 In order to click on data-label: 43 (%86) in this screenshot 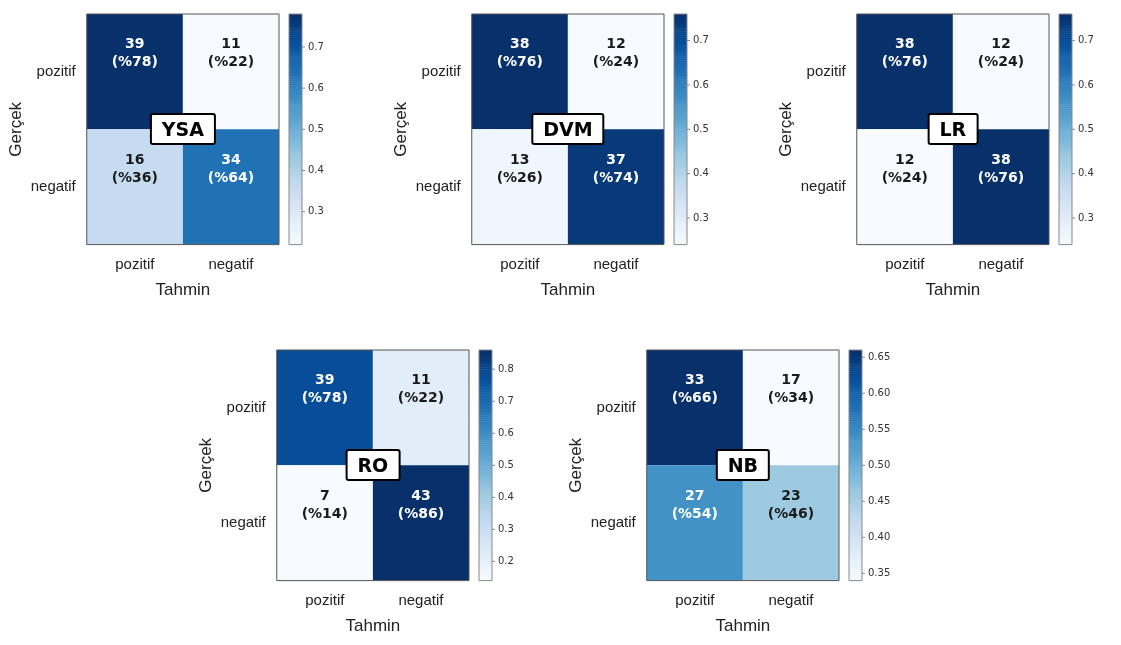, I will do `click(421, 503)`.